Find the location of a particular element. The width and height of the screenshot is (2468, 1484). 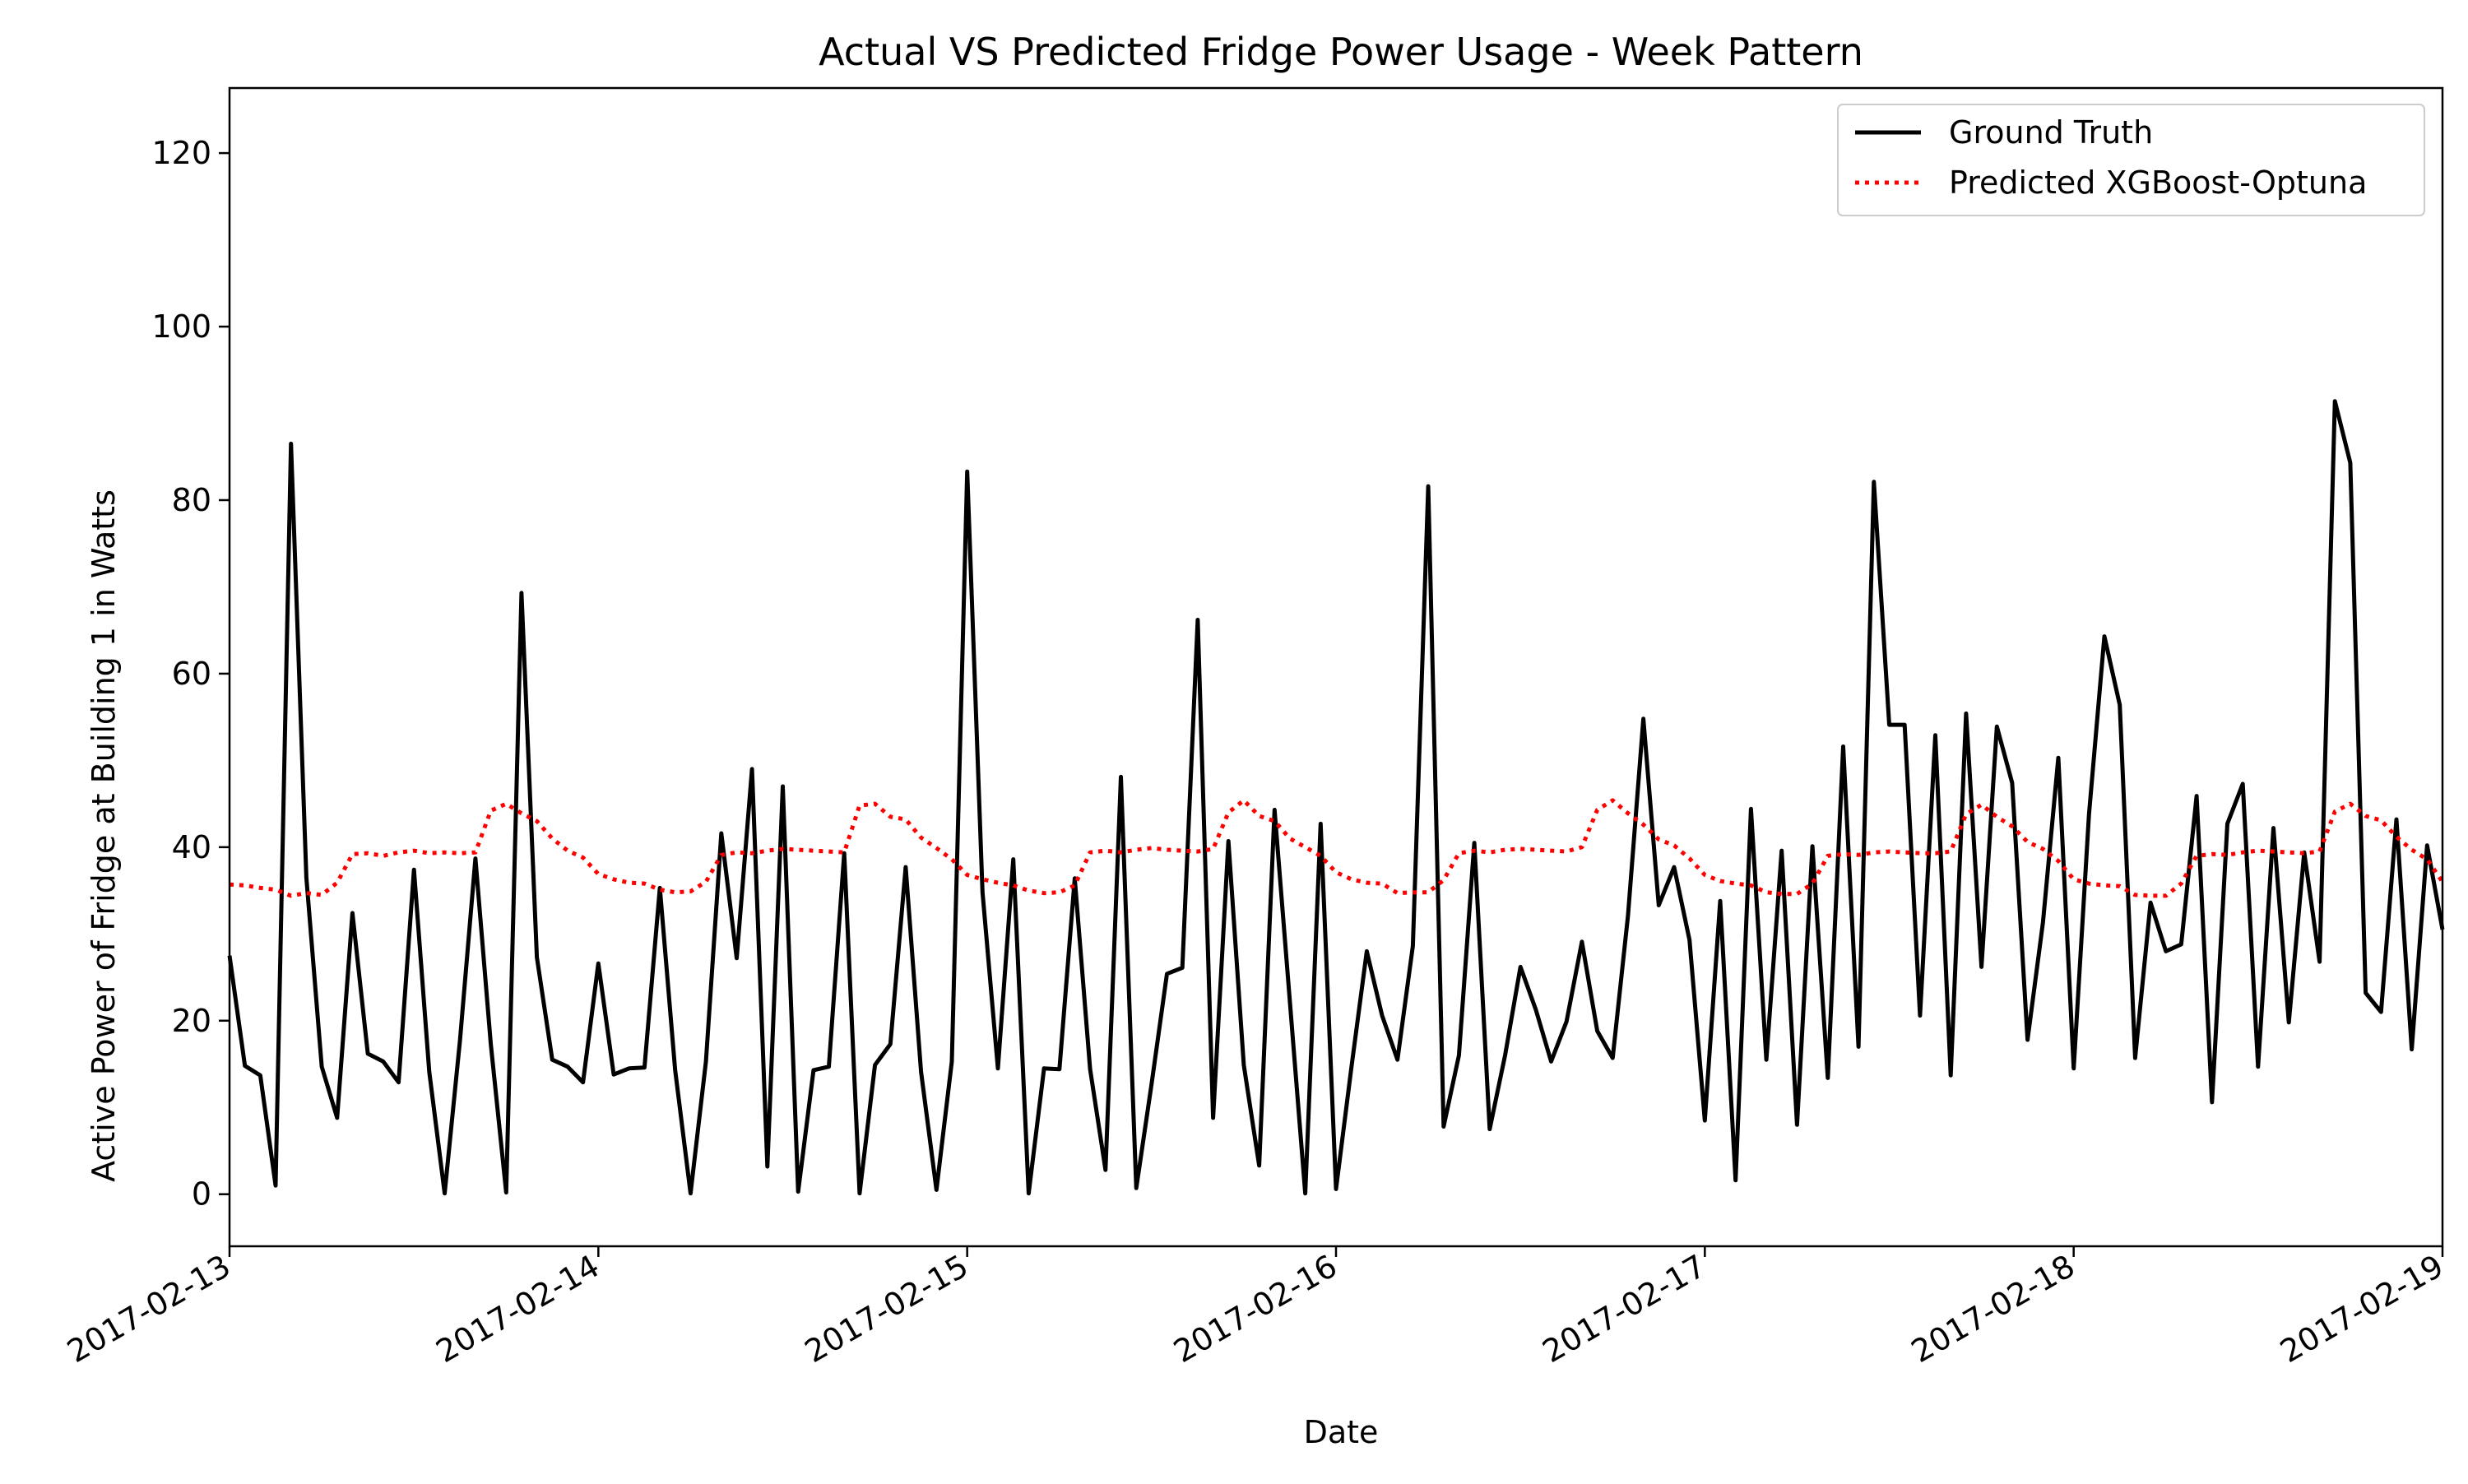

y-tick-label: 40 is located at coordinates (191, 847).